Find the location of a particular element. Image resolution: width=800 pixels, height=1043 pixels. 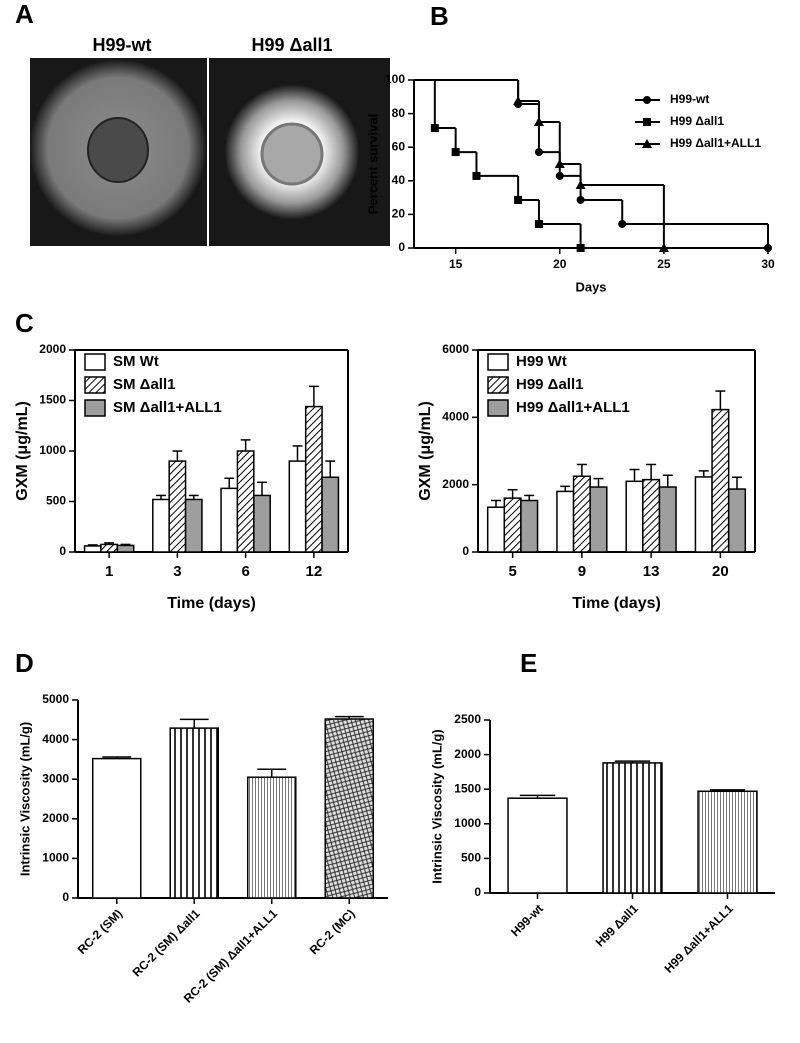

x-tick-label: H99 Δall1 is located at coordinates (617, 925).